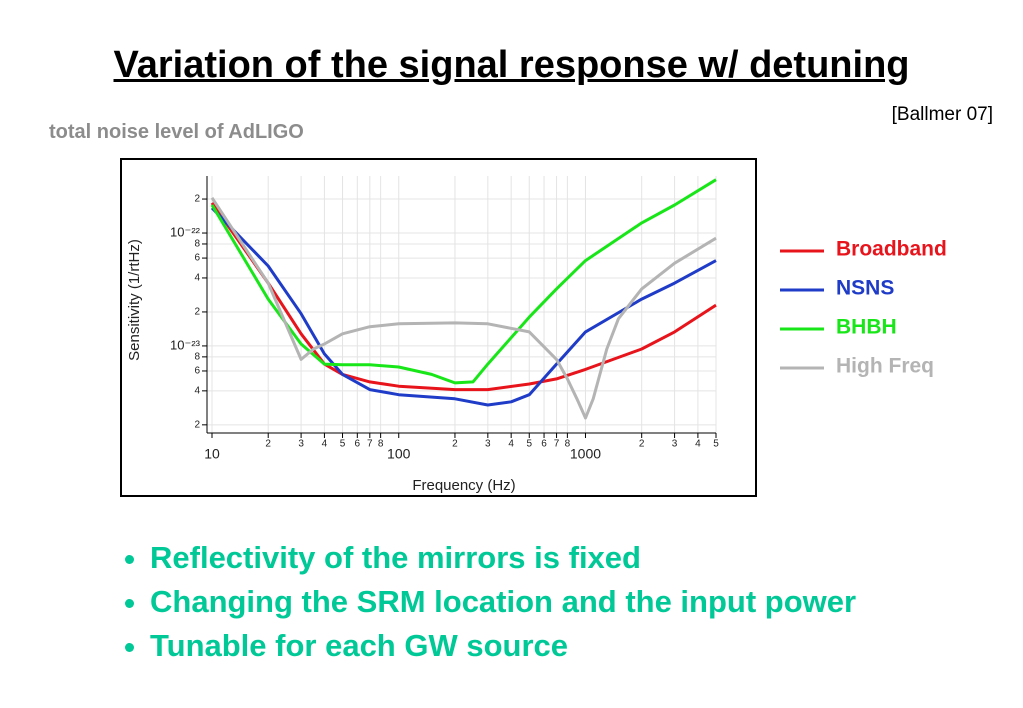 This screenshot has width=1023, height=708. I want to click on x-tick-label: 1000, so click(585, 454).